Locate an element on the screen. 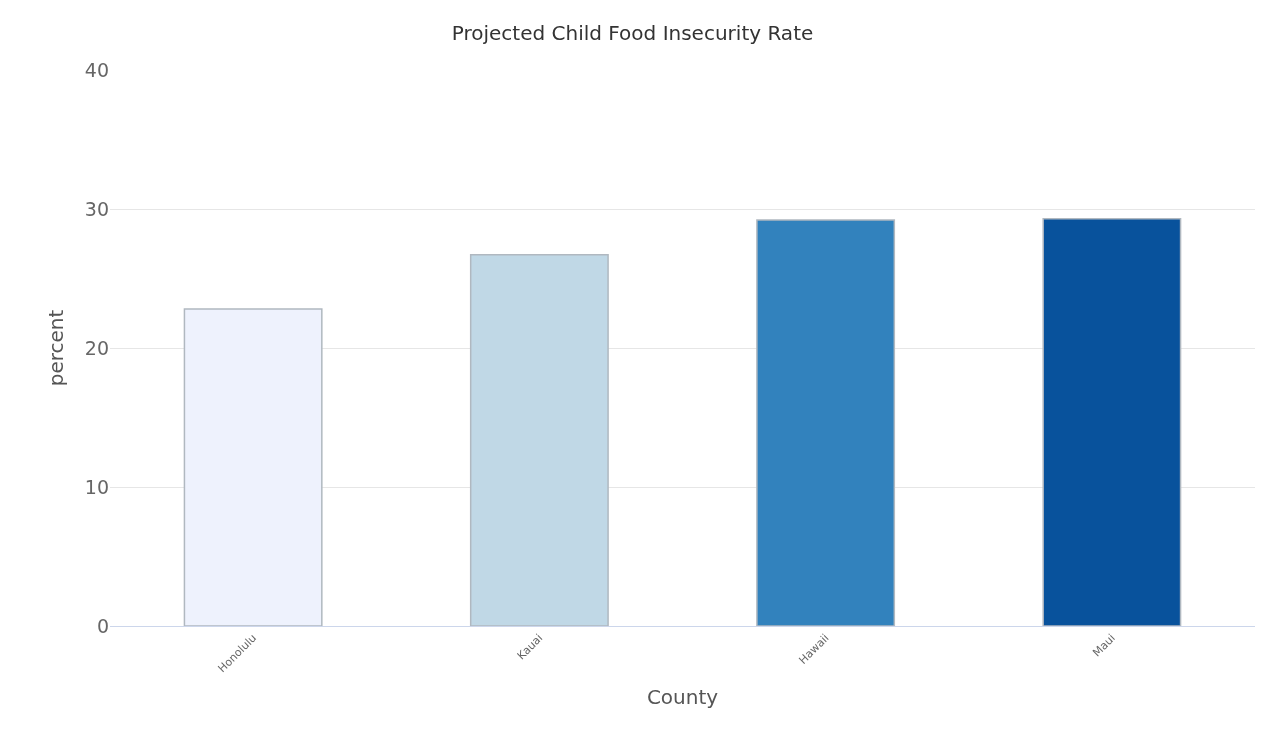 Image resolution: width=1265 pixels, height=736 pixels. y-axis-title: percent is located at coordinates (56, 348).